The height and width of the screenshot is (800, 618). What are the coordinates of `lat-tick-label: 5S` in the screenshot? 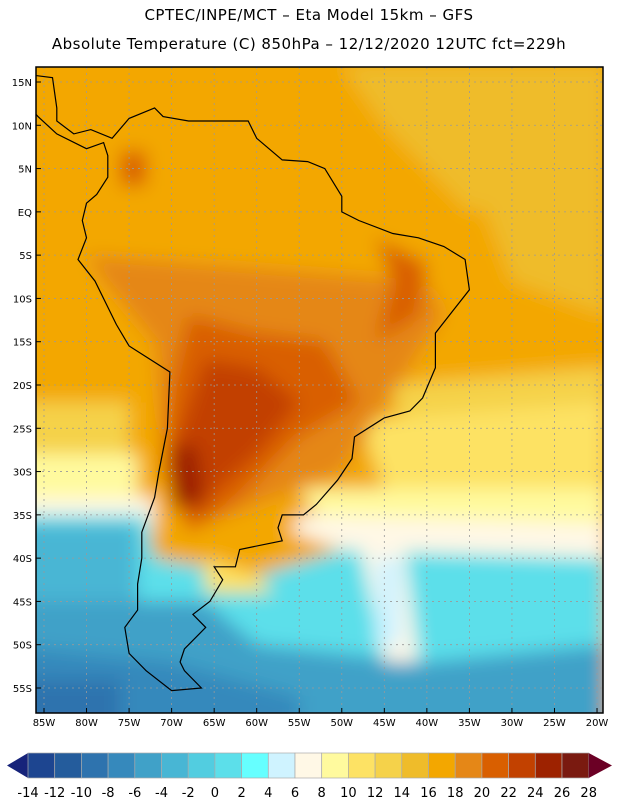 It's located at (25, 256).